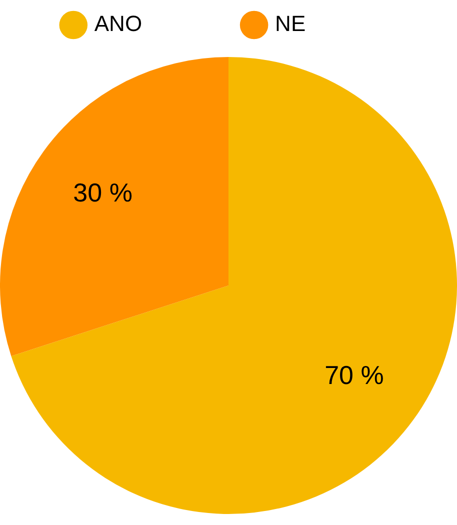 The height and width of the screenshot is (525, 457). I want to click on legend-label: ANO, so click(162, 23).